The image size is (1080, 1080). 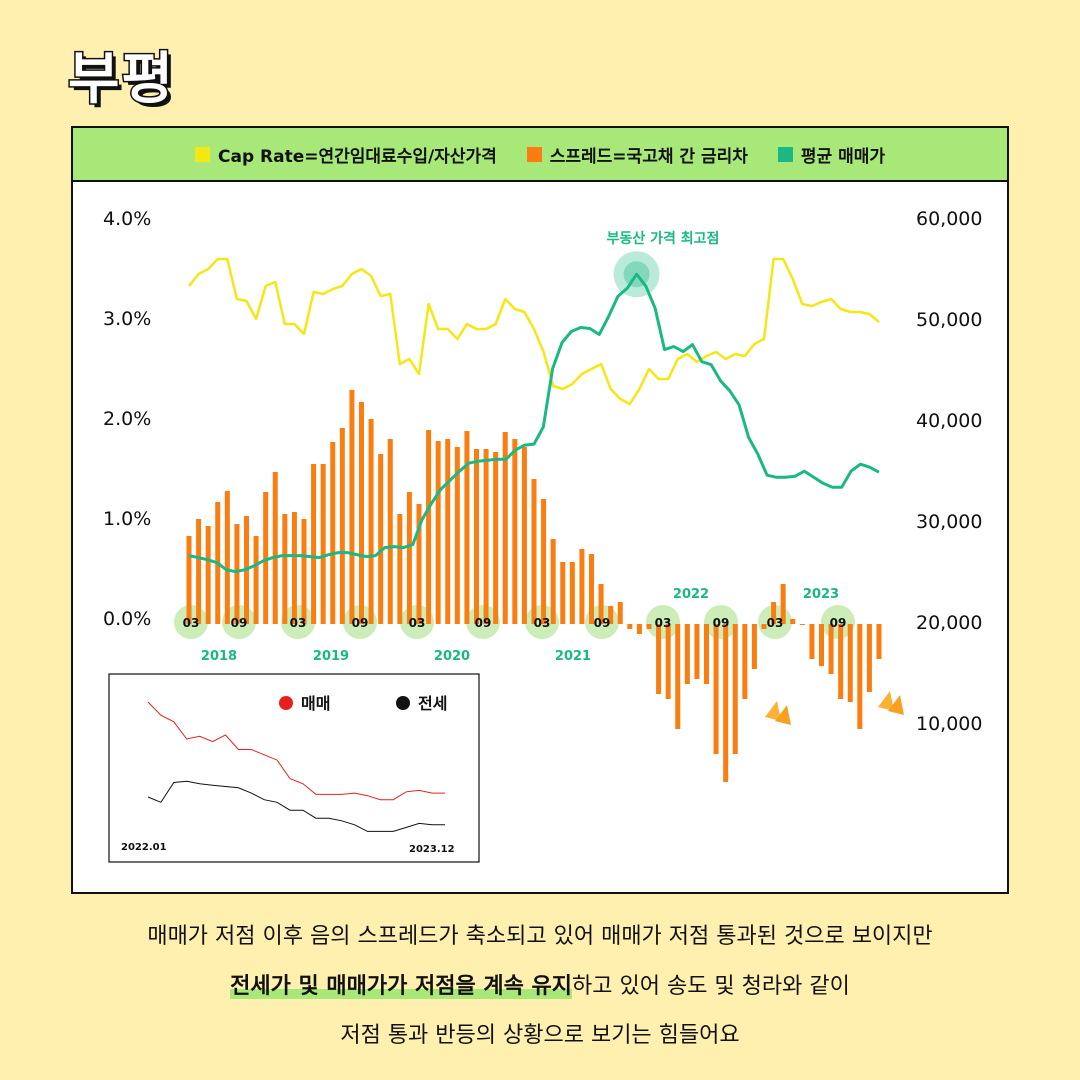 I want to click on left-tick-label: 1.0%, so click(x=127, y=519).